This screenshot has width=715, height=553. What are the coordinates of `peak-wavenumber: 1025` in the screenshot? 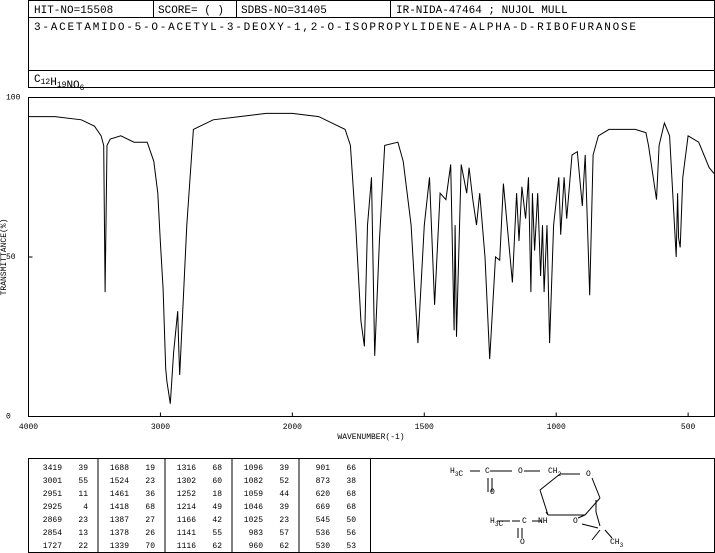 It's located at (253, 520).